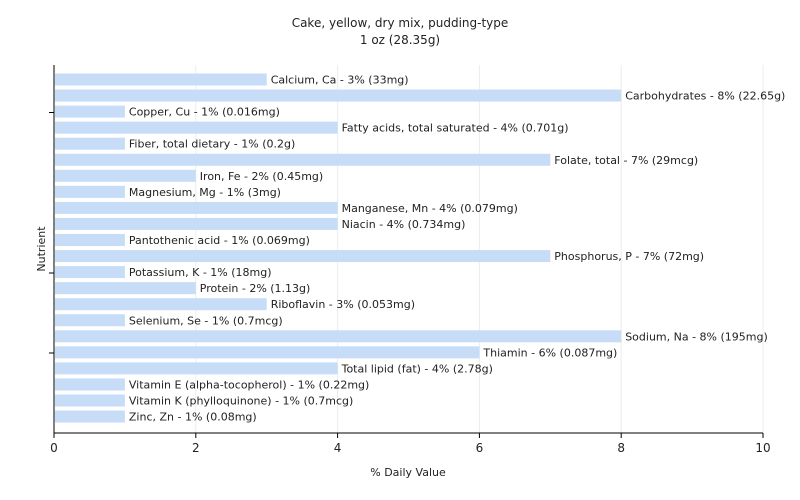 This screenshot has width=800, height=500. I want to click on bar-label: Manganese, Mn - 4% (0.079mg), so click(430, 208).